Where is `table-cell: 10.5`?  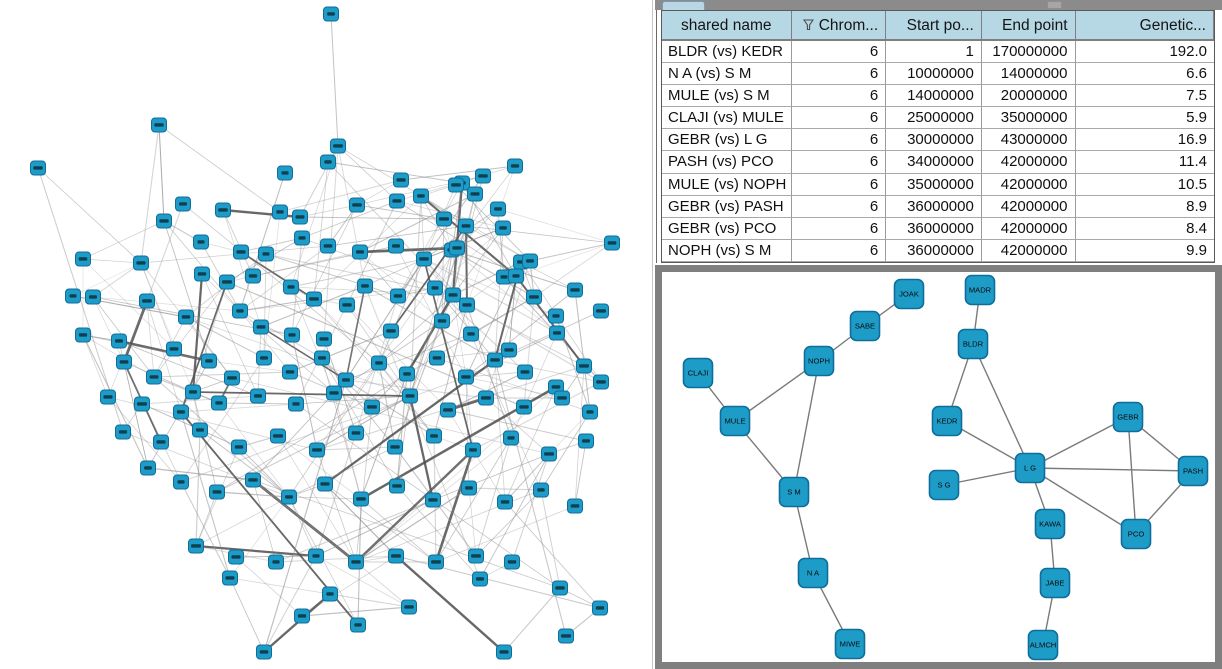 table-cell: 10.5 is located at coordinates (1144, 185).